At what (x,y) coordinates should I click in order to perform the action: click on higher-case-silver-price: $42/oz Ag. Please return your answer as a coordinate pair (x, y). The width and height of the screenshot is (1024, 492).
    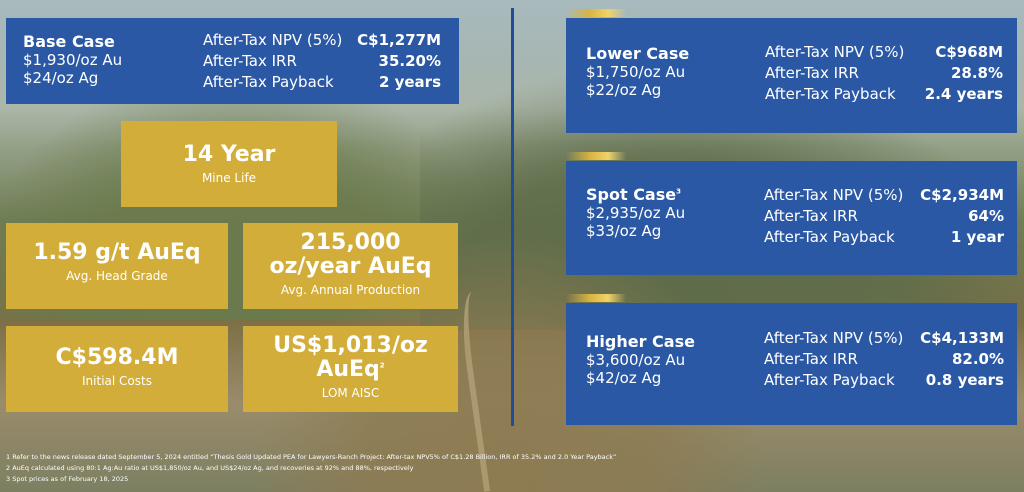
    Looking at the image, I should click on (624, 378).